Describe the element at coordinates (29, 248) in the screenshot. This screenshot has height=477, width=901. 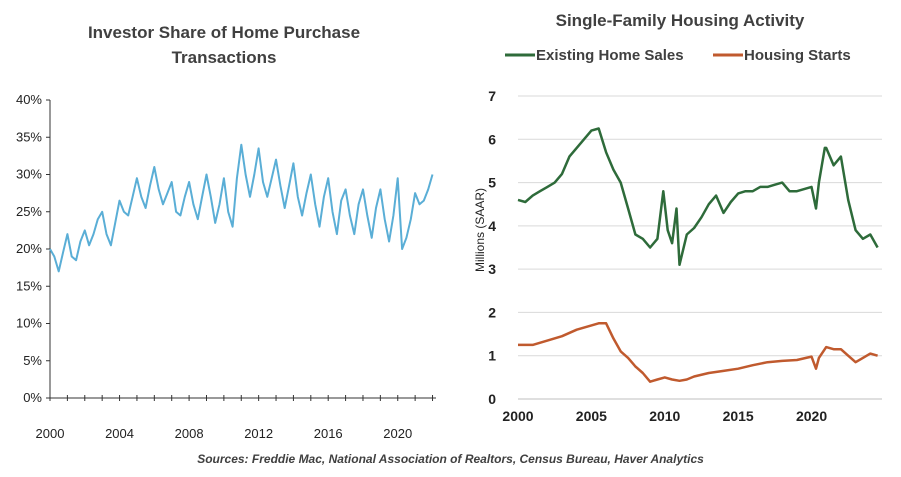
I see `left-y-tick-label: 20%` at that location.